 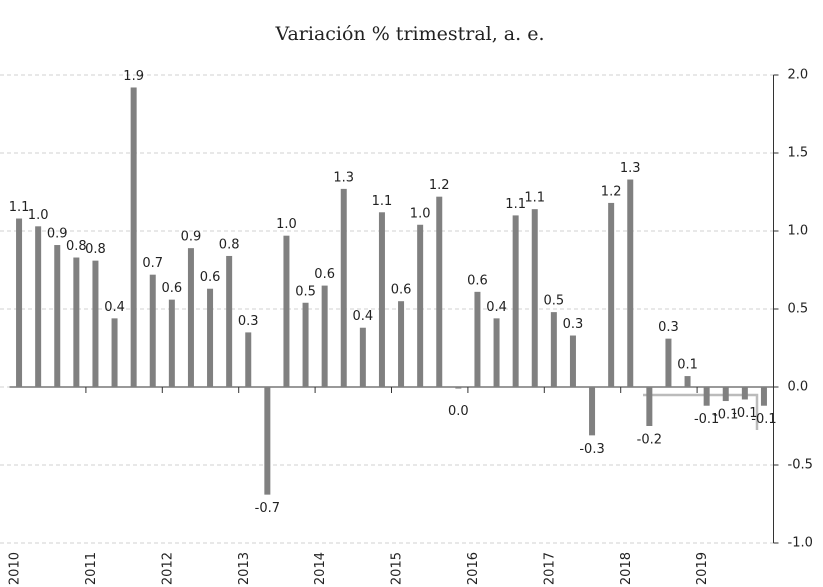 I want to click on x-tick-label: 2019, so click(x=702, y=568).